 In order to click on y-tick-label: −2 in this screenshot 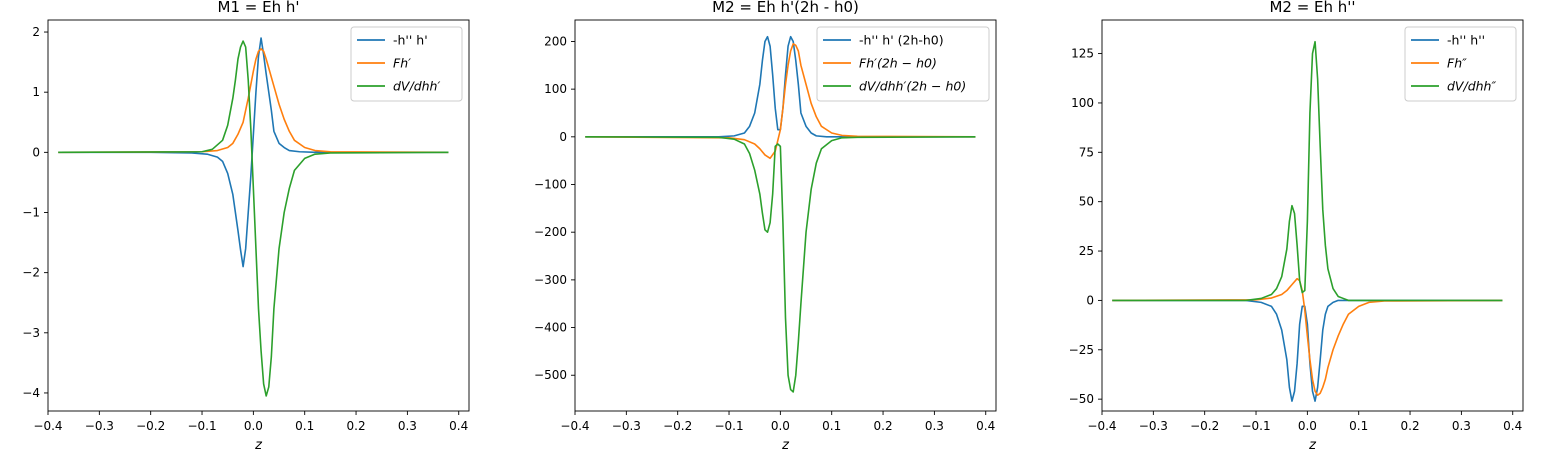, I will do `click(31, 273)`.